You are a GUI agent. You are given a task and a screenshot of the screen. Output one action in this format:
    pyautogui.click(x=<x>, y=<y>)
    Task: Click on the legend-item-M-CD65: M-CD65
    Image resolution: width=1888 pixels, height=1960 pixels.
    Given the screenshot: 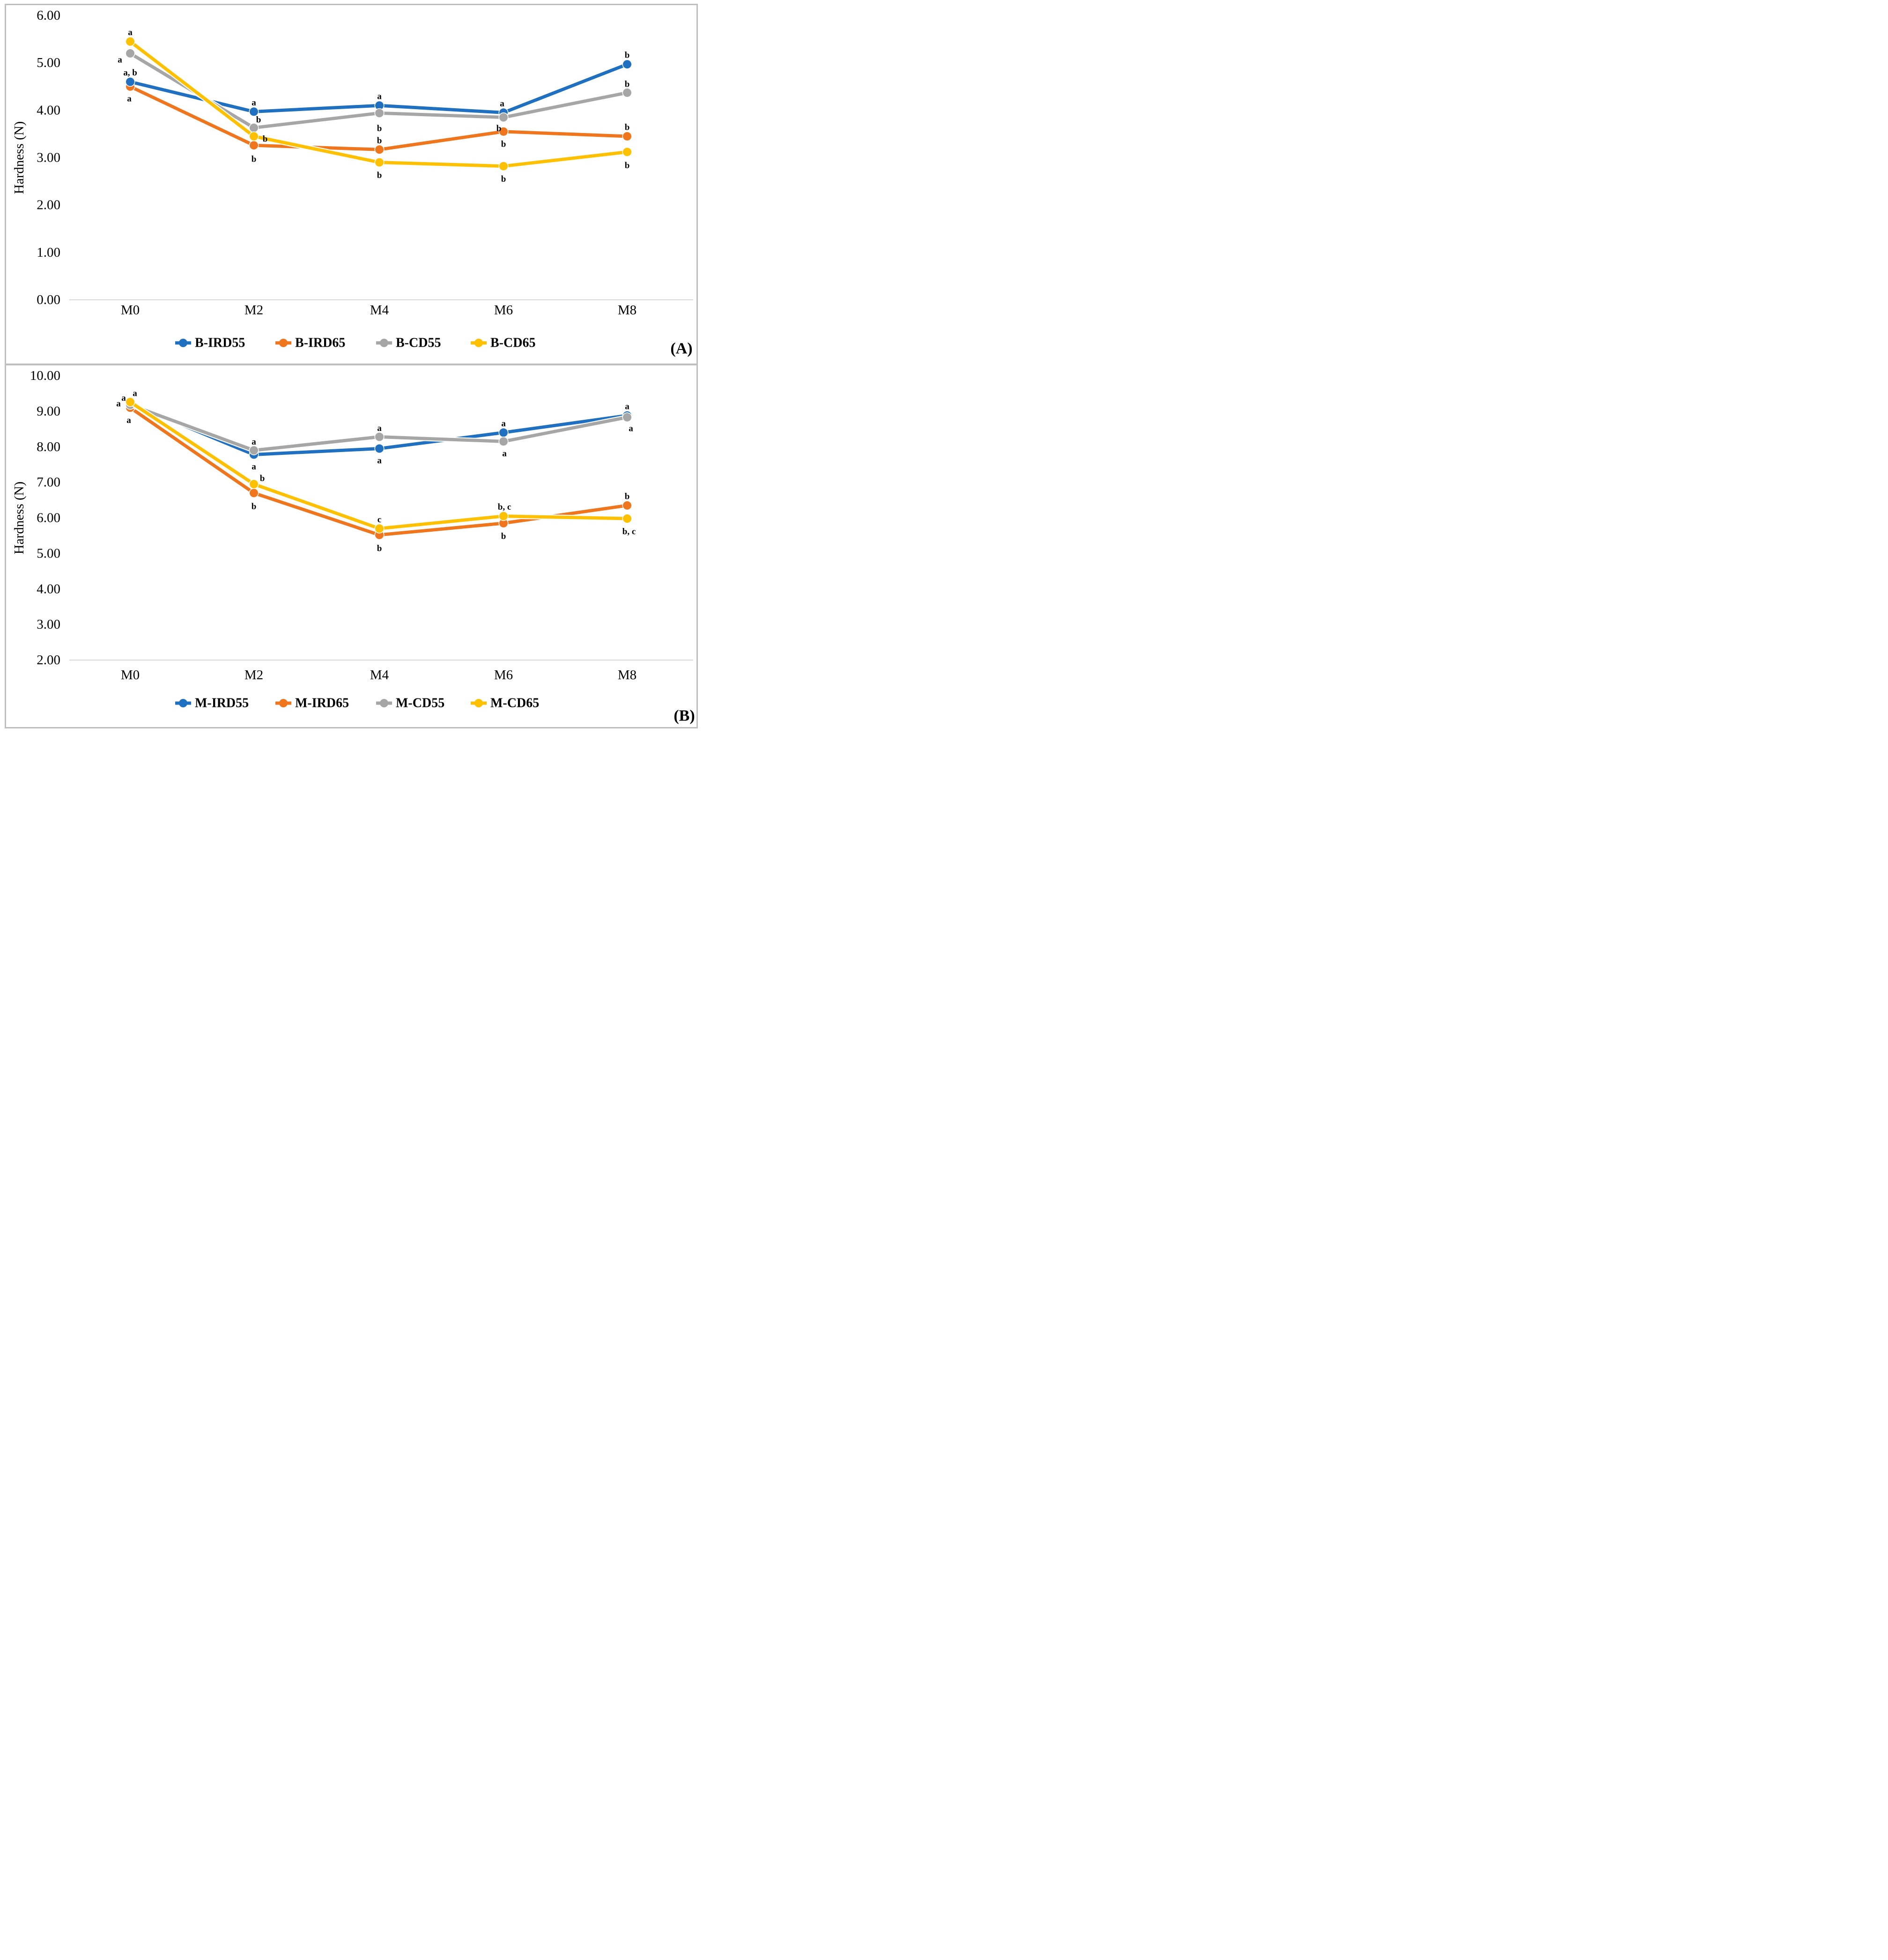 What is the action you would take?
    pyautogui.click(x=505, y=703)
    